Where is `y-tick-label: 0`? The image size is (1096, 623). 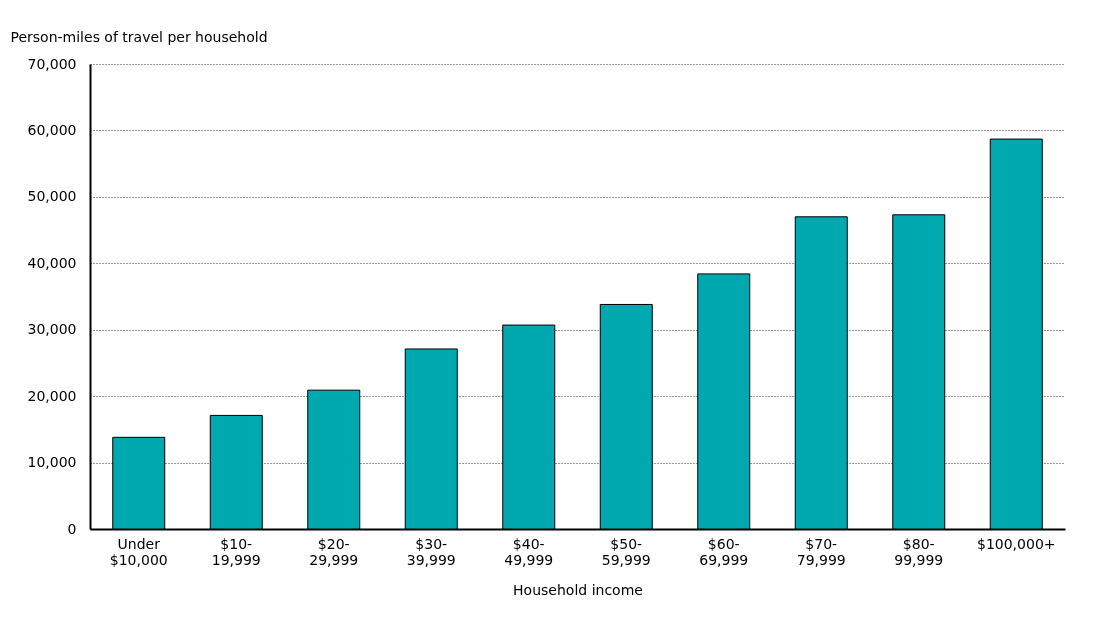
y-tick-label: 0 is located at coordinates (72, 528).